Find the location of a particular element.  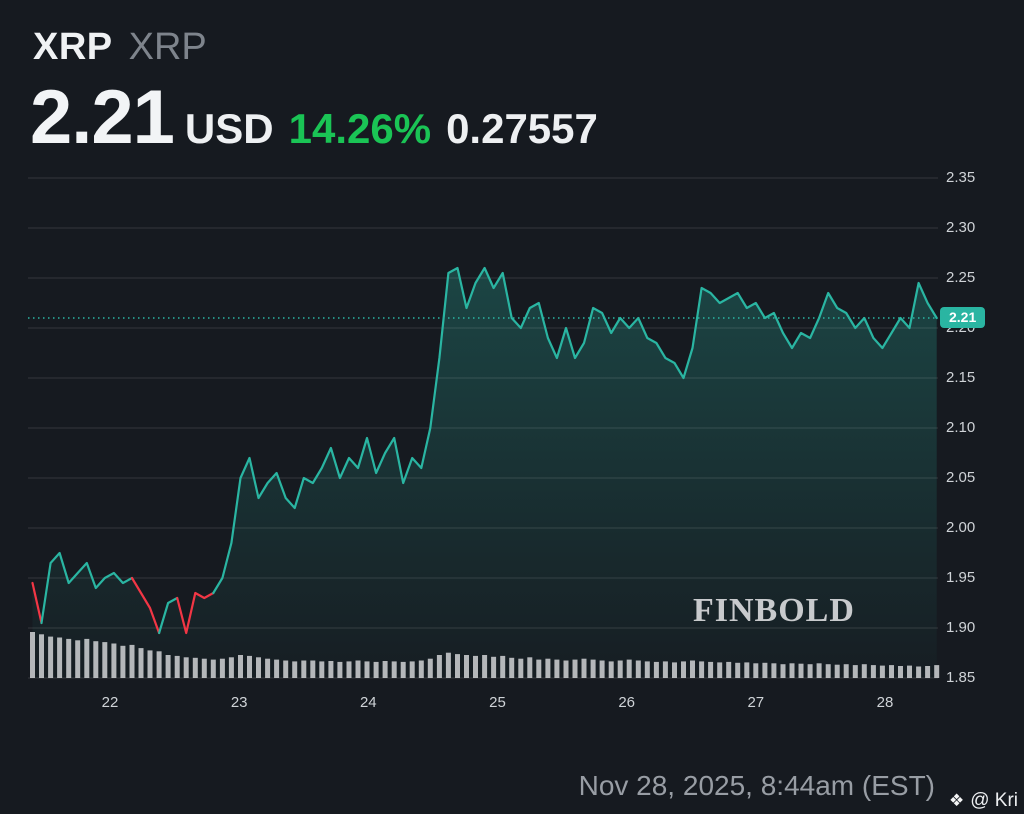

ticker-header: XRP XRP is located at coordinates (120, 47).